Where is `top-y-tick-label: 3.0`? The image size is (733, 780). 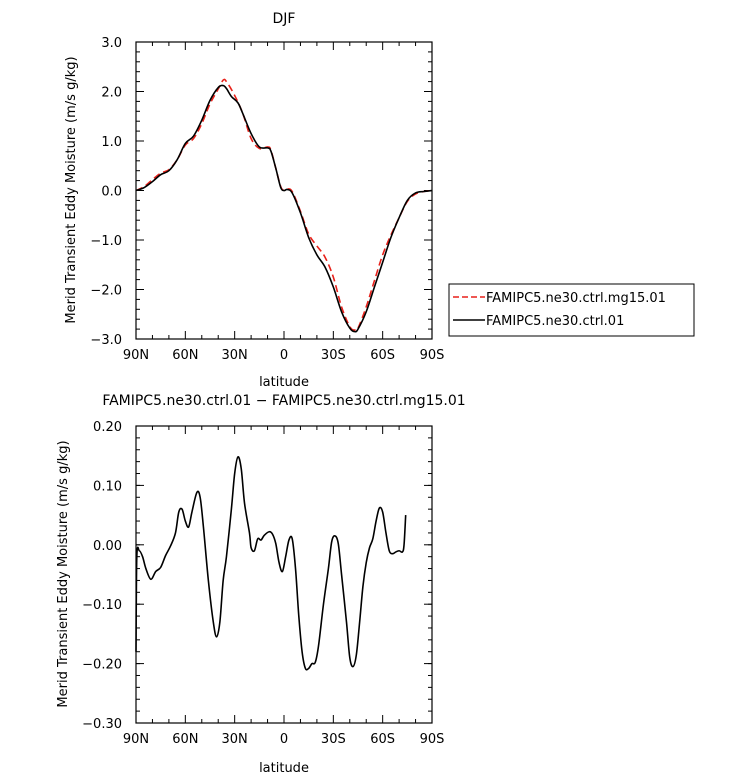
top-y-tick-label: 3.0 is located at coordinates (111, 43).